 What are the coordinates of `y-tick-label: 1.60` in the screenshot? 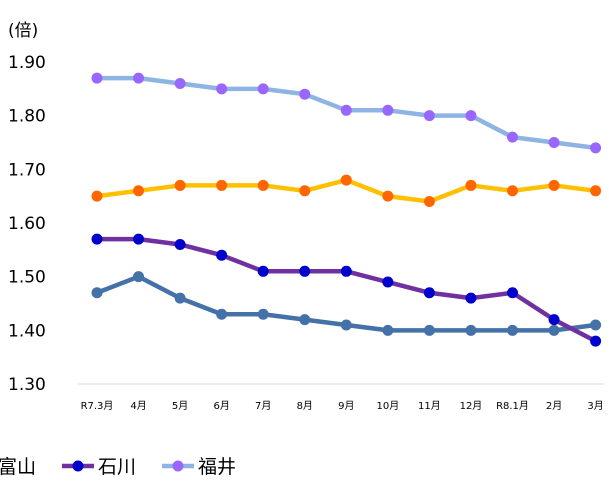 It's located at (27, 224).